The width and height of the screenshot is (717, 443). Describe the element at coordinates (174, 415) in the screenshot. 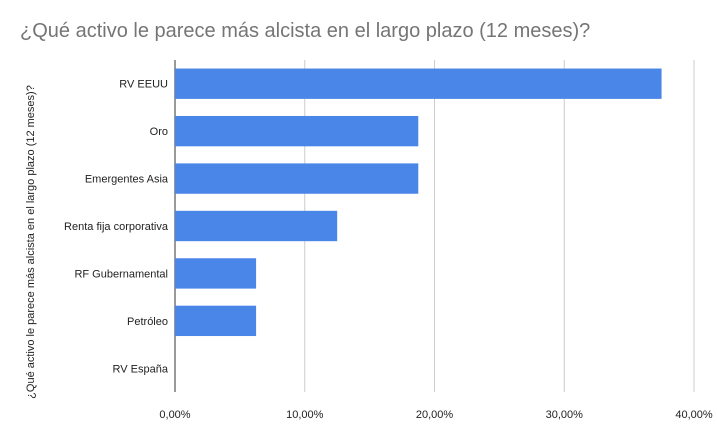

I see `x-tick-label: 0,00%` at that location.